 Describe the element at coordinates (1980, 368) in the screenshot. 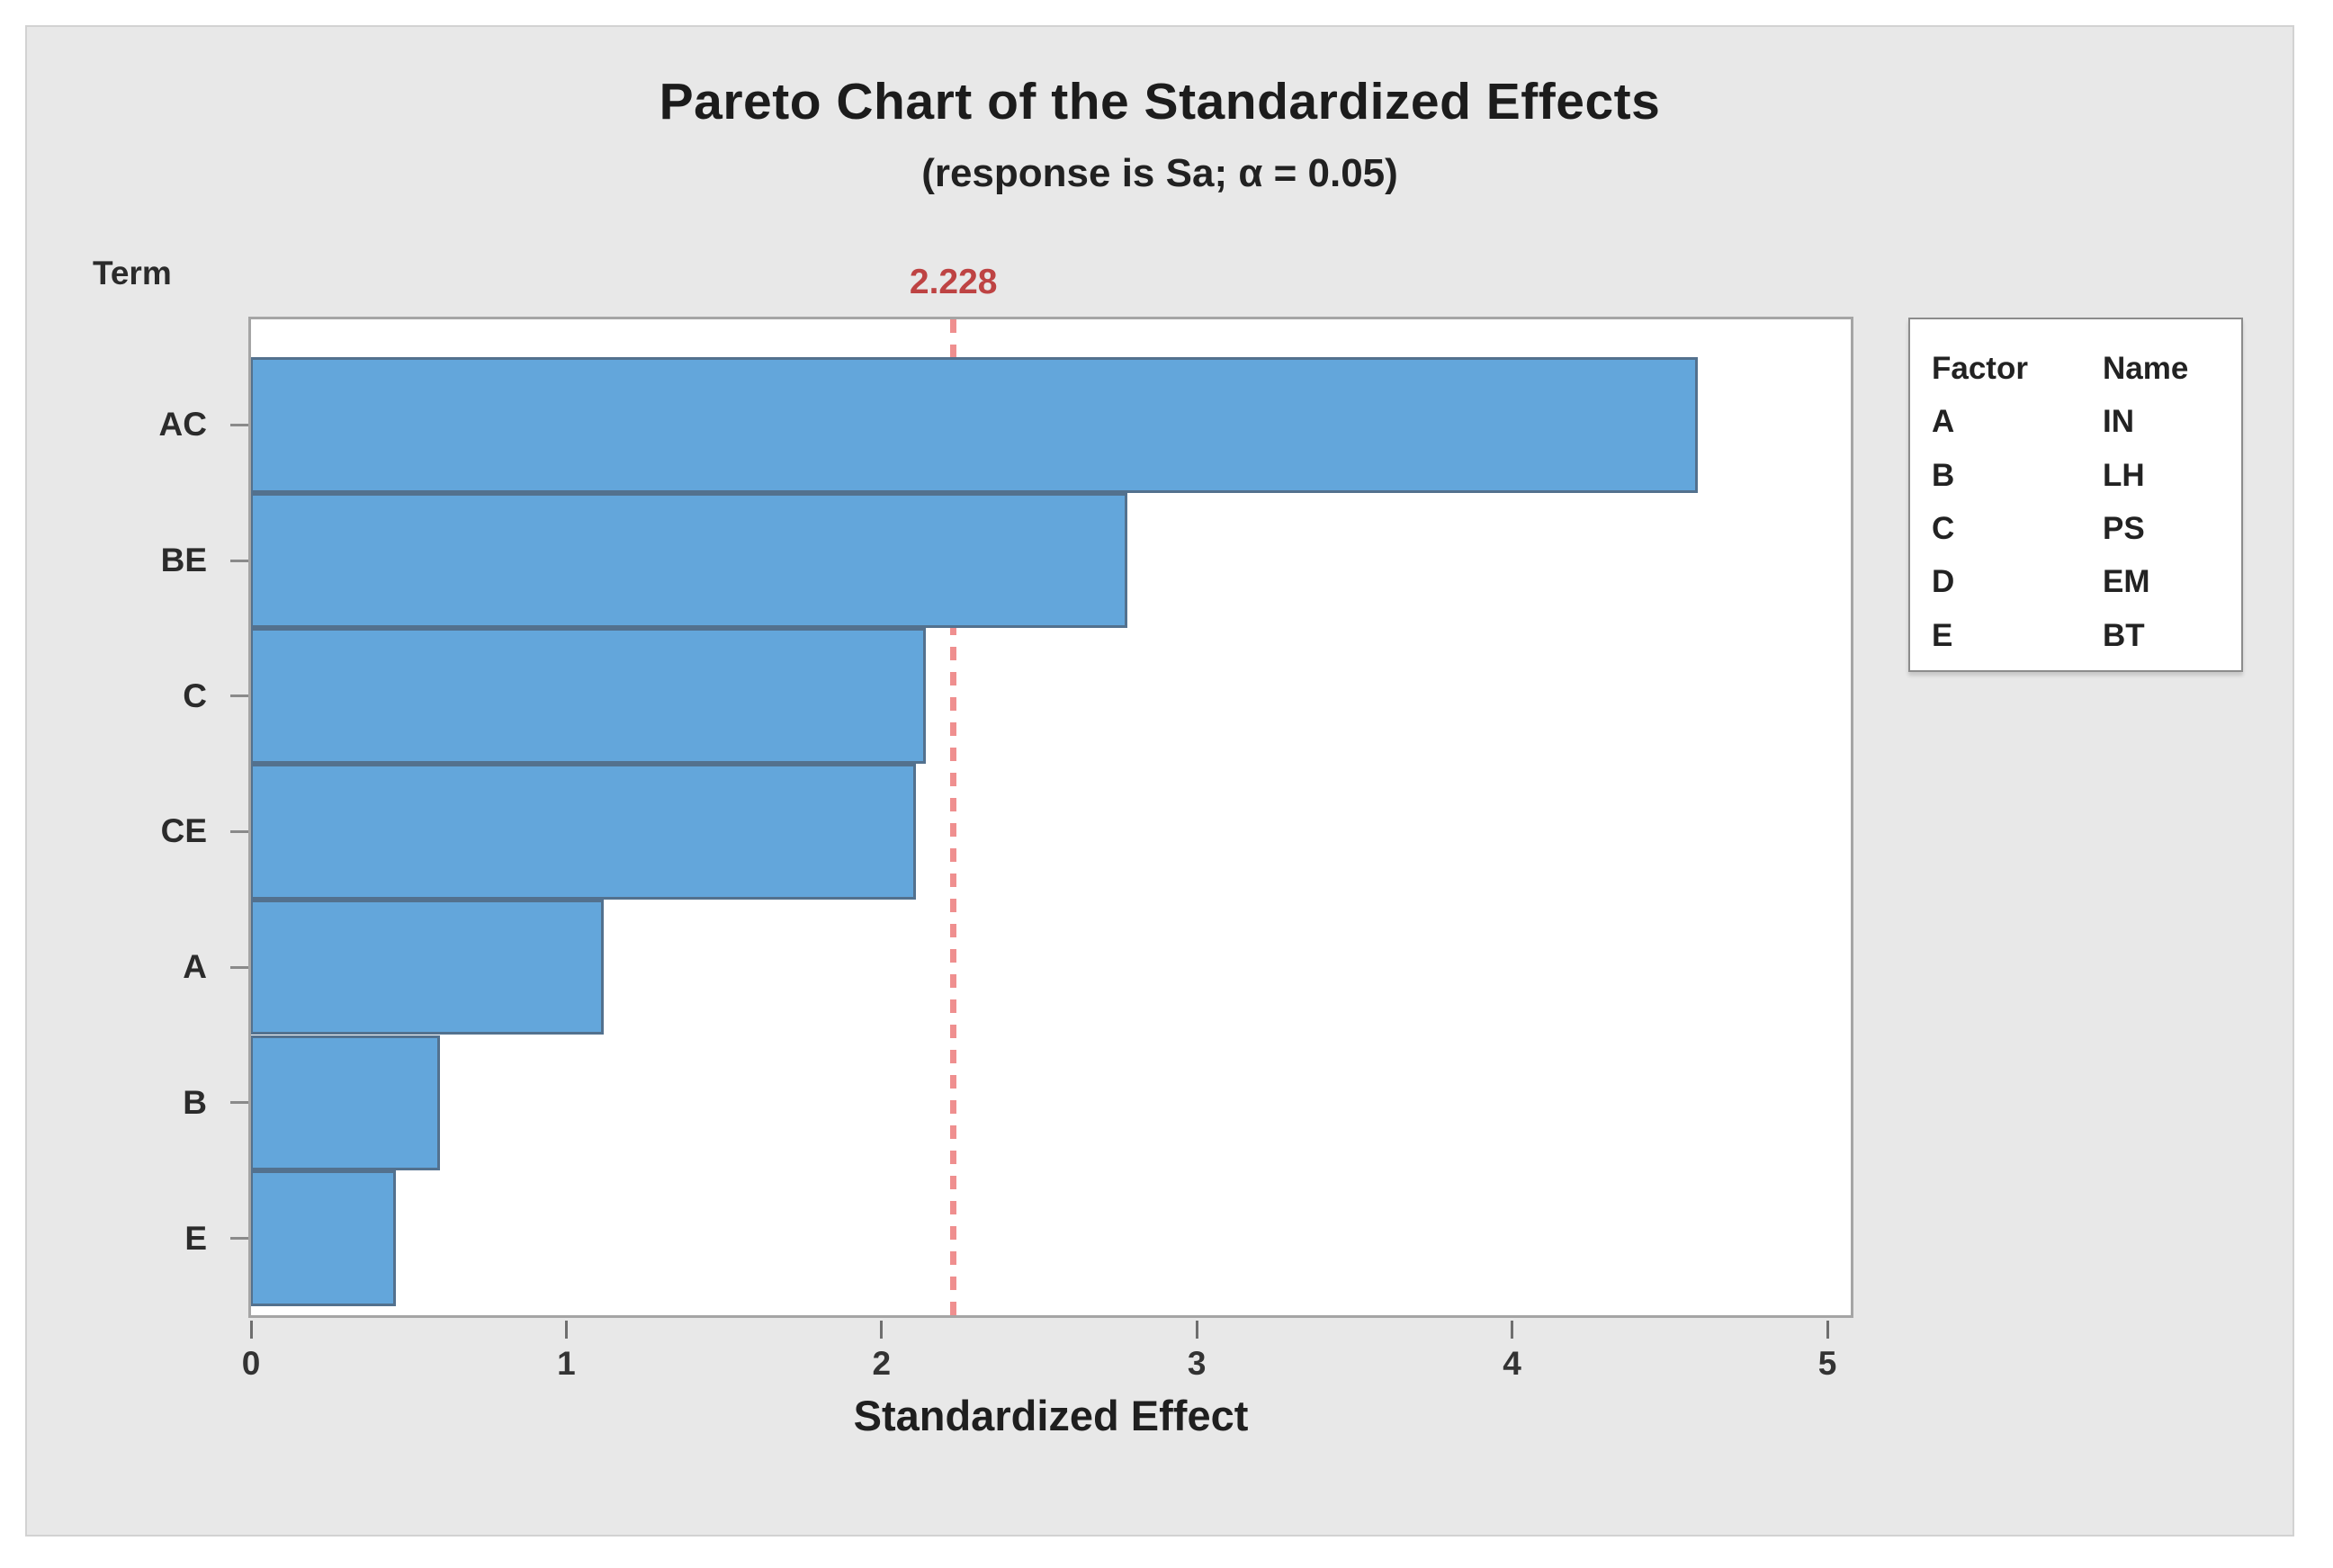

I see `legend-header-factor: Factor` at that location.